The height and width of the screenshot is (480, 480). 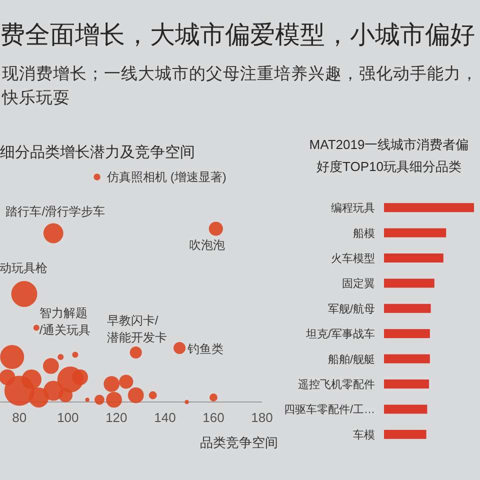 What do you see at coordinates (65, 321) in the screenshot?
I see `annotation: 智力解题 /通关玩具` at bounding box center [65, 321].